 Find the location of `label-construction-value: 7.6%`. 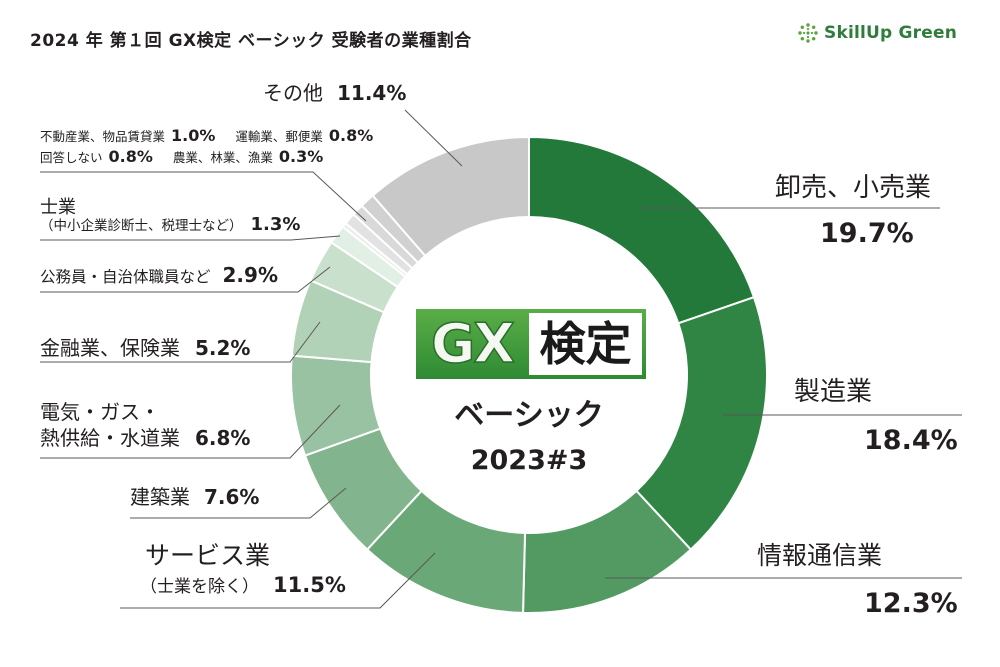

label-construction-value: 7.6% is located at coordinates (232, 497).